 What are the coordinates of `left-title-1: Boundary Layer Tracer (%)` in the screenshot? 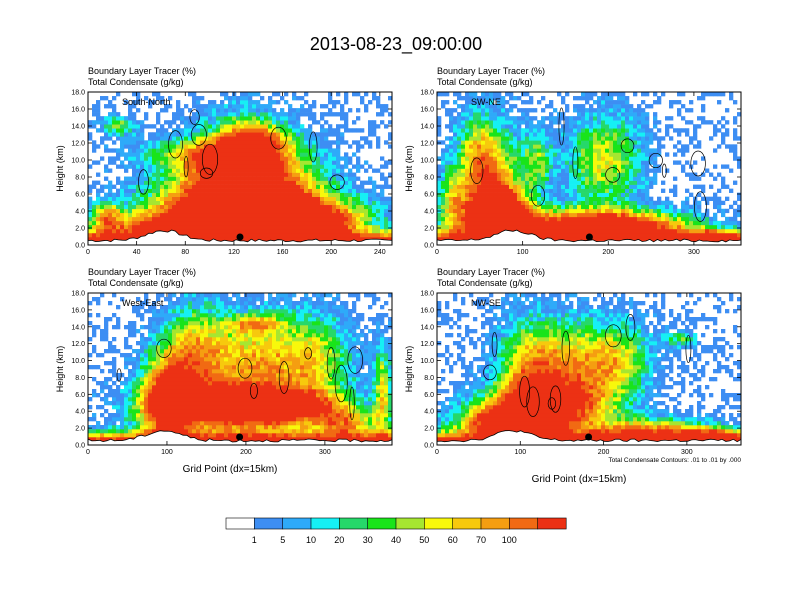 It's located at (142, 71).